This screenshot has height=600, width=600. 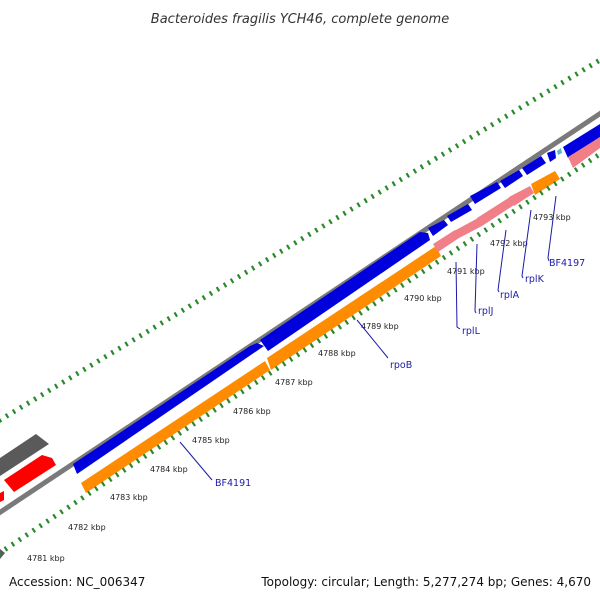 I want to click on tick-label: 4782 kbp, so click(x=87, y=527).